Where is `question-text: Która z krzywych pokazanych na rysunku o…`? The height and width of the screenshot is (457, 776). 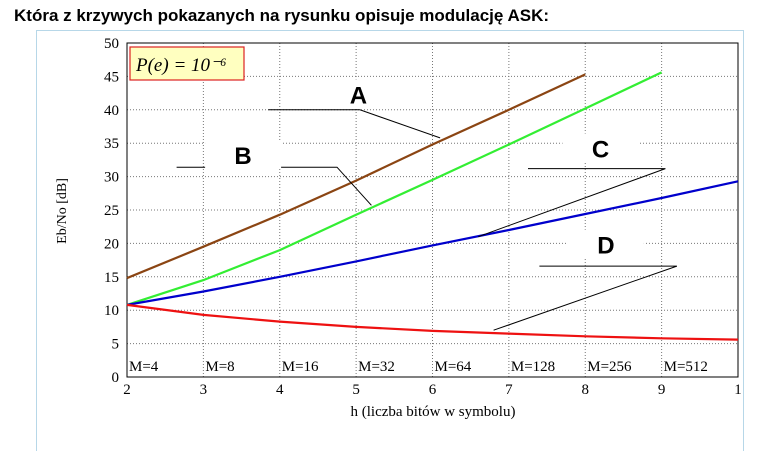
question-text: Która z krzywych pokazanych na rysunku o… is located at coordinates (282, 15).